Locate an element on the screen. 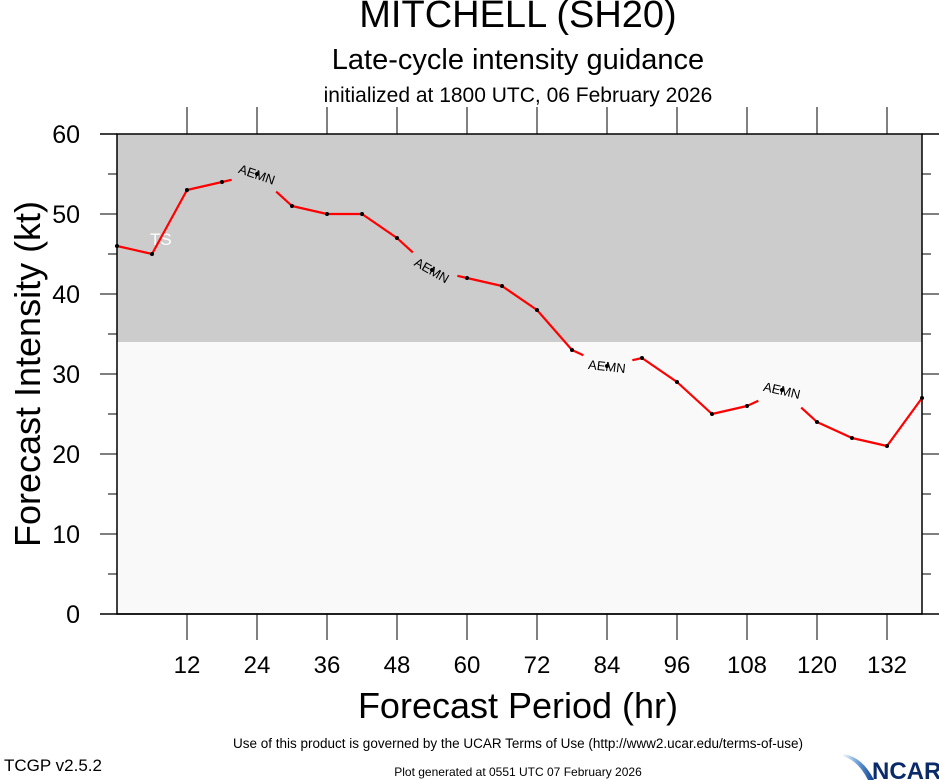  x-tick-label: 36 is located at coordinates (327, 665).